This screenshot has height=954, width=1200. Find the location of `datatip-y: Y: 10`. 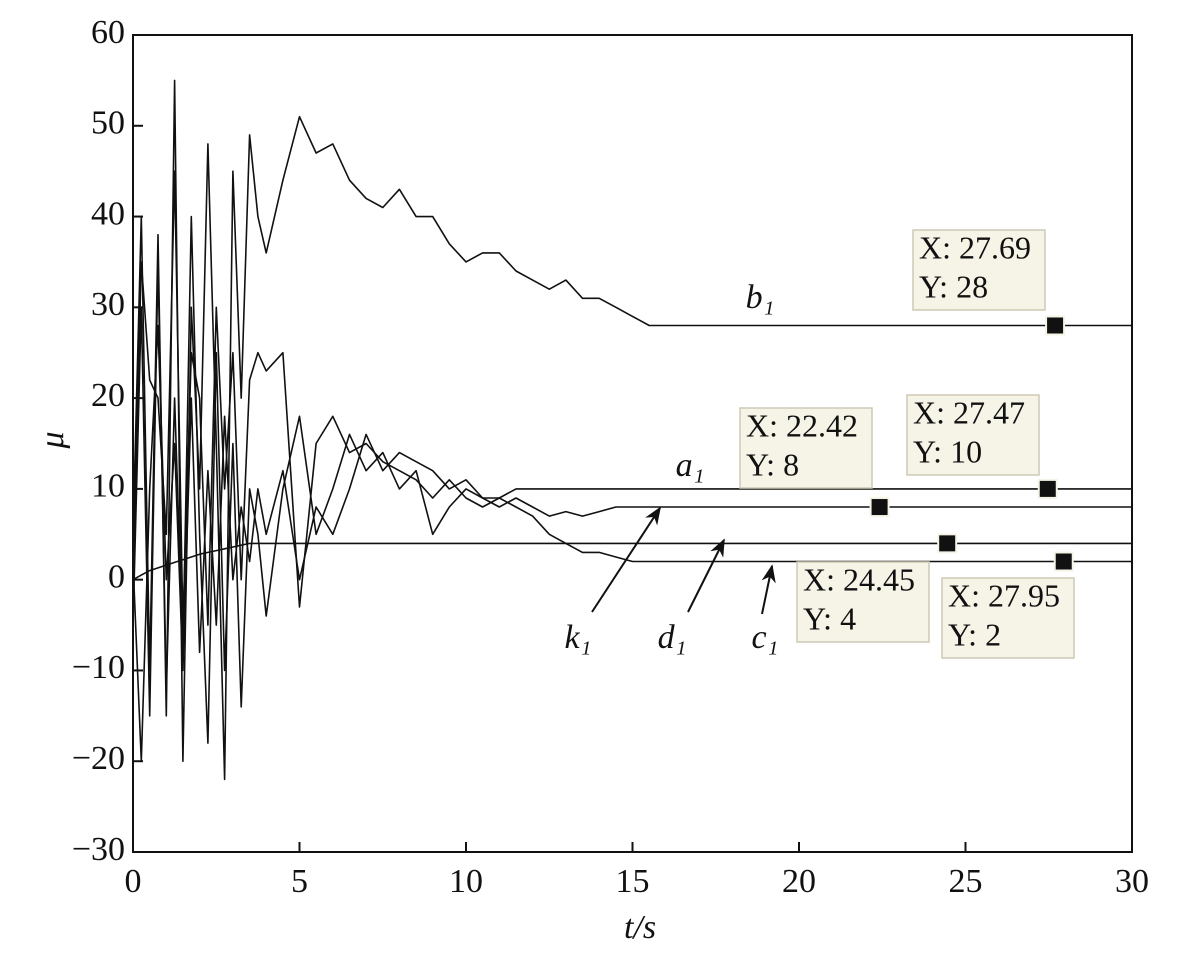

datatip-y: Y: 10 is located at coordinates (947, 451).